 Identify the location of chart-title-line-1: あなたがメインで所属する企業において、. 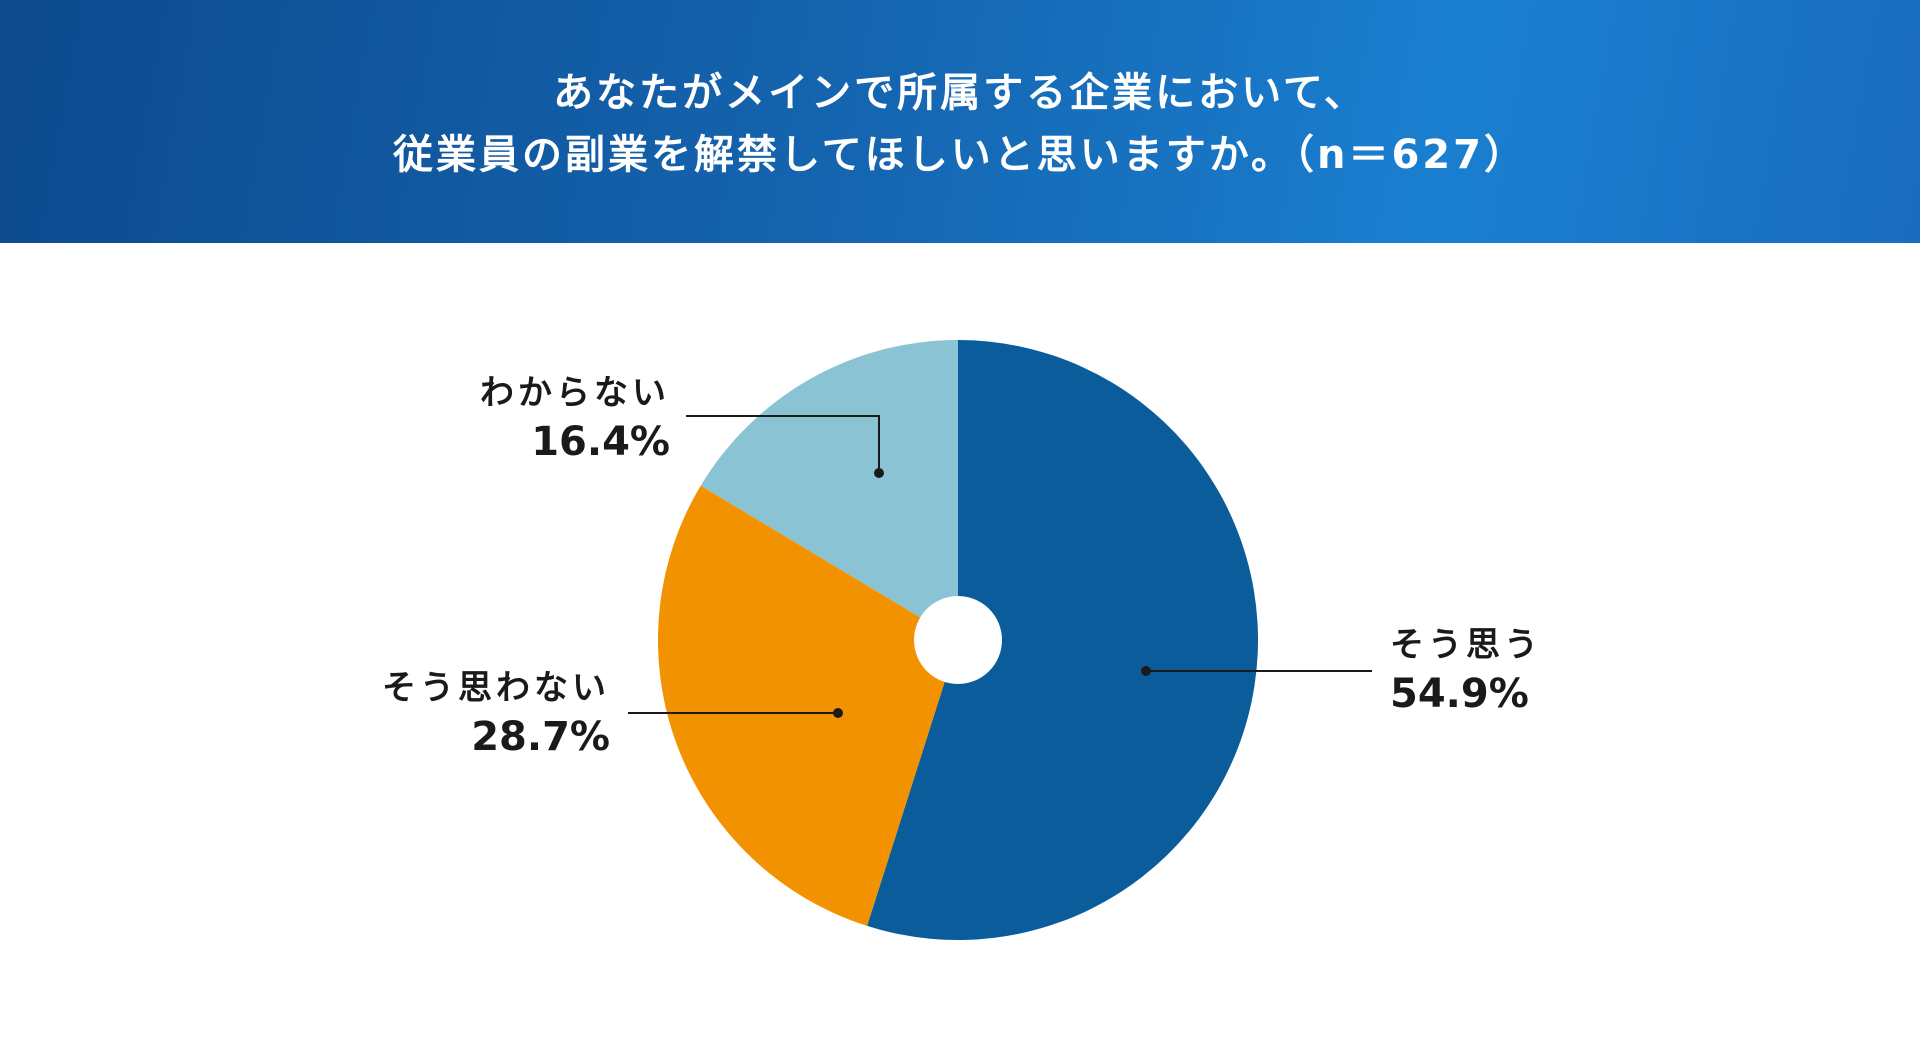
(960, 93).